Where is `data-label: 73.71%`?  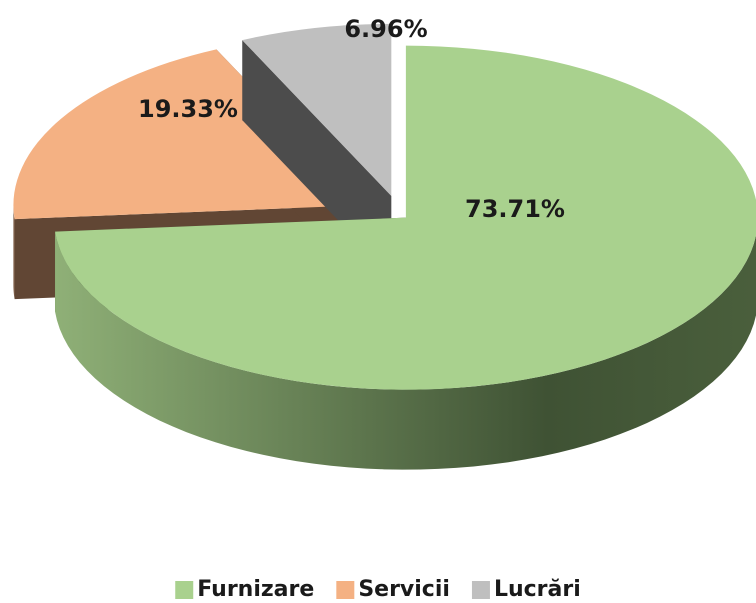 data-label: 73.71% is located at coordinates (515, 209).